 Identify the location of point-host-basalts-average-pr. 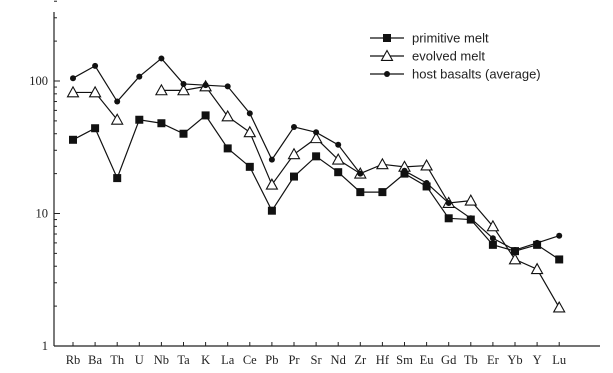
(294, 126).